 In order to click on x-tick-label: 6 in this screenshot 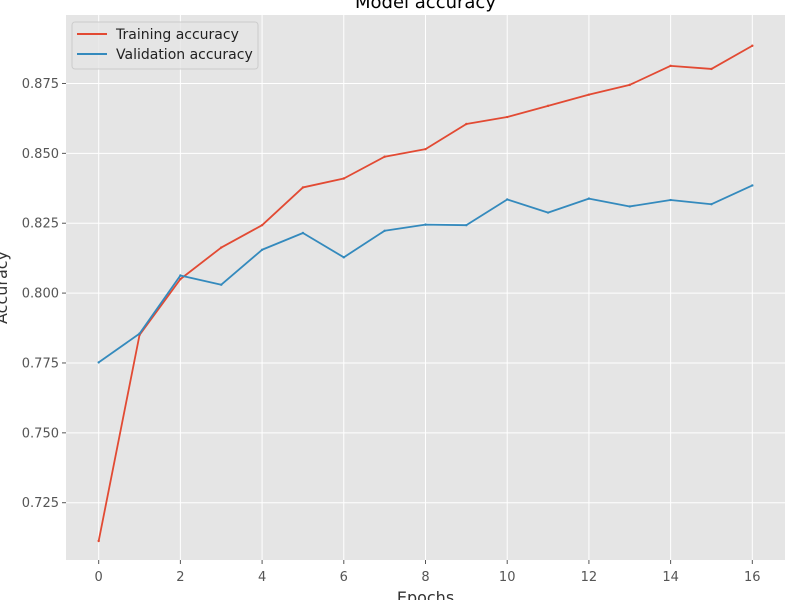, I will do `click(344, 577)`.